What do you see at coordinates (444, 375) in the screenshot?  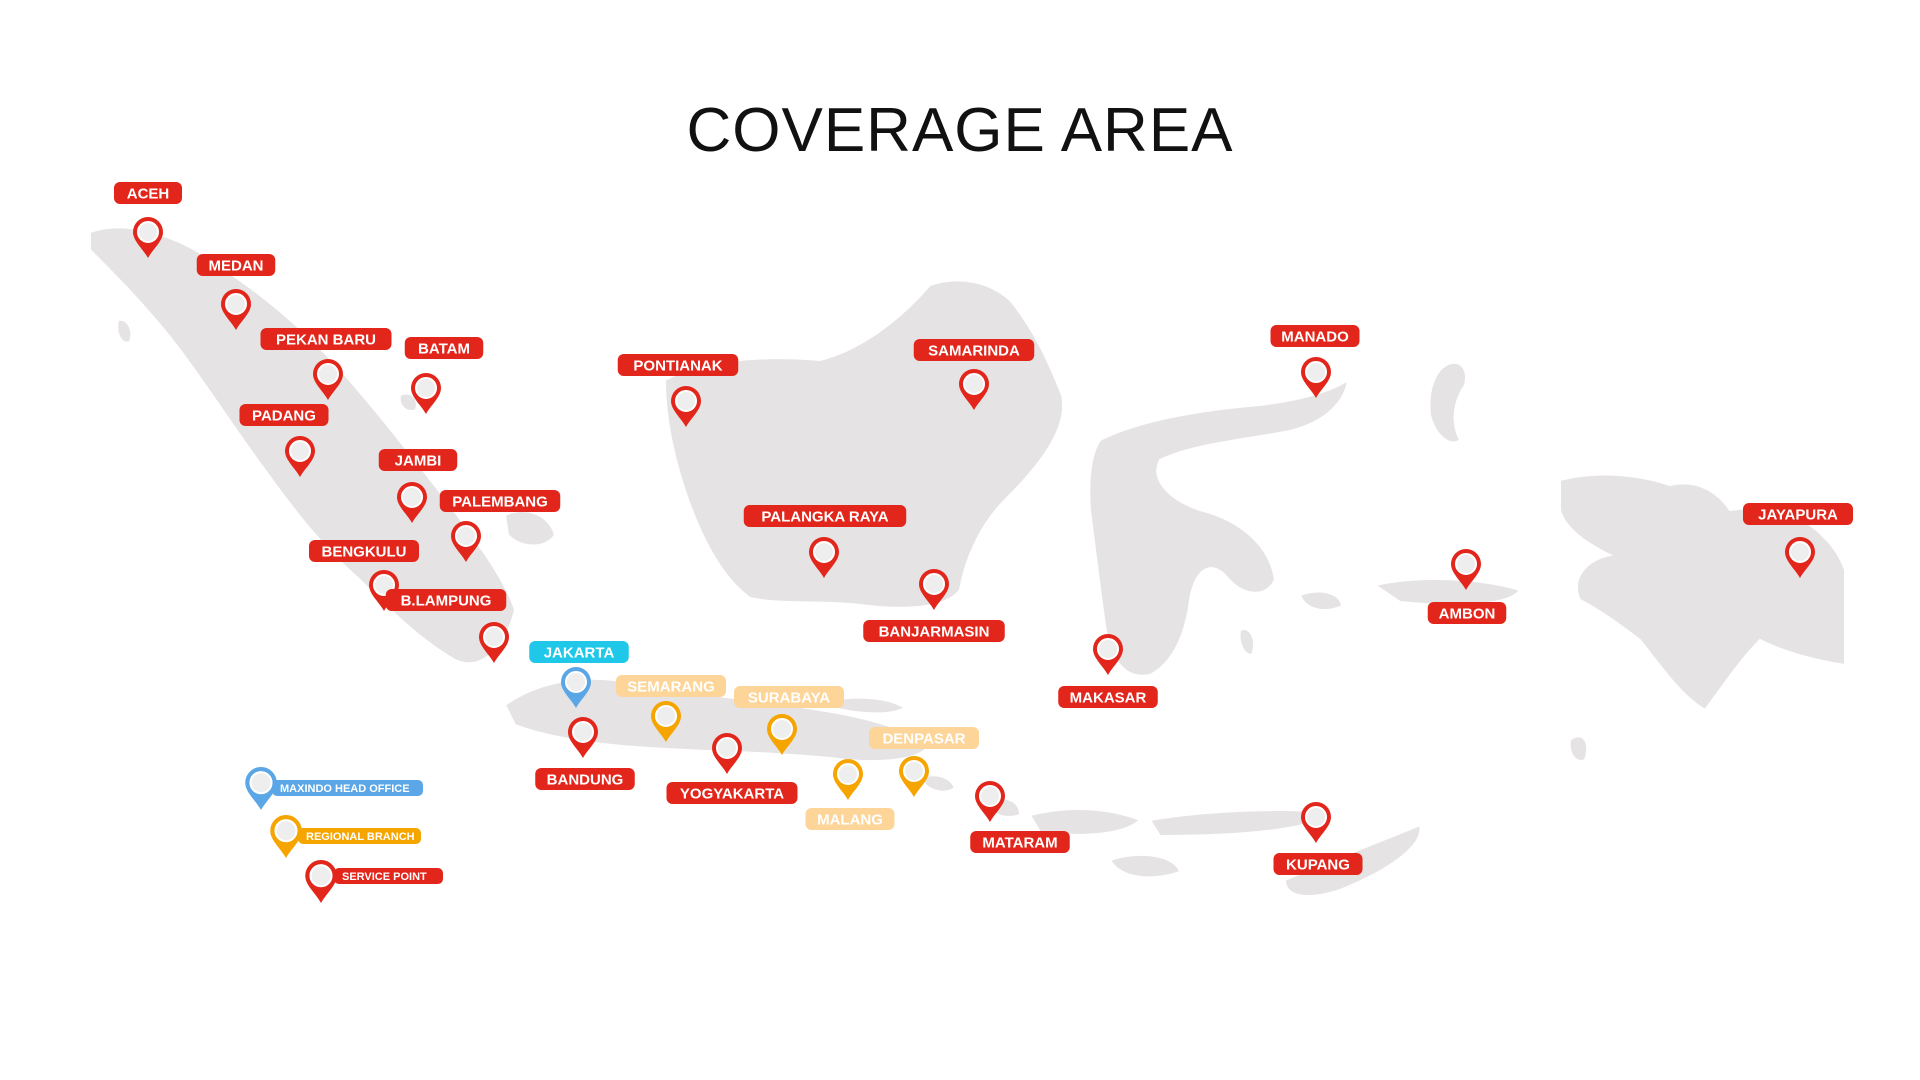 I see `service-point-batam: BATAM` at bounding box center [444, 375].